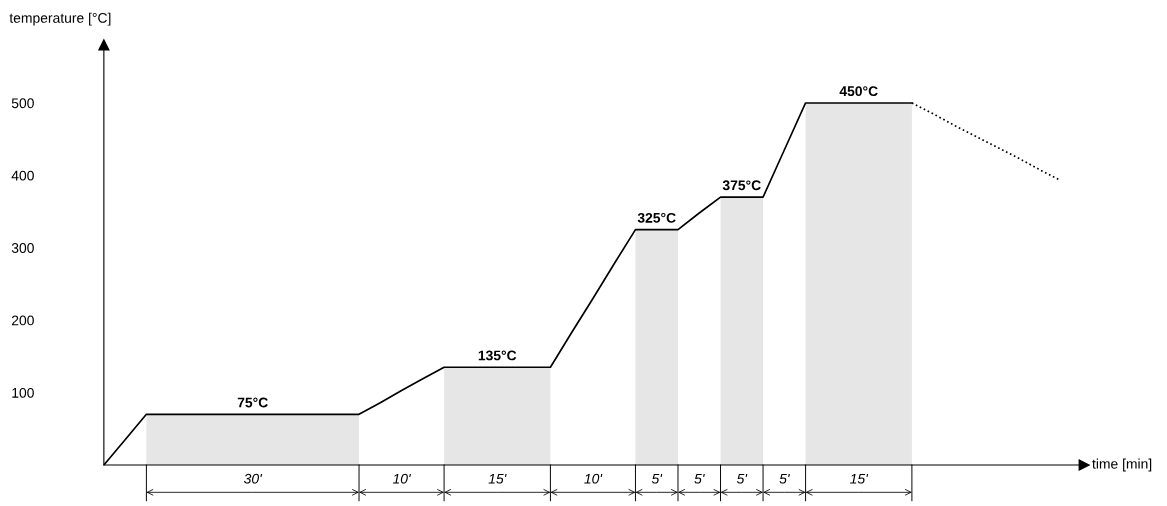 The width and height of the screenshot is (1167, 506). What do you see at coordinates (22, 248) in the screenshot?
I see `y-tick-label: 300` at bounding box center [22, 248].